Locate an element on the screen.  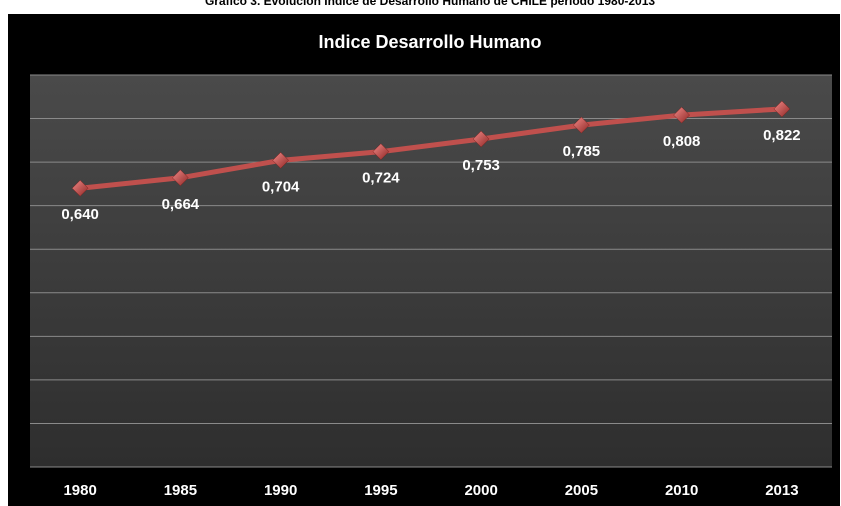
data-label: 0,753 is located at coordinates (481, 165).